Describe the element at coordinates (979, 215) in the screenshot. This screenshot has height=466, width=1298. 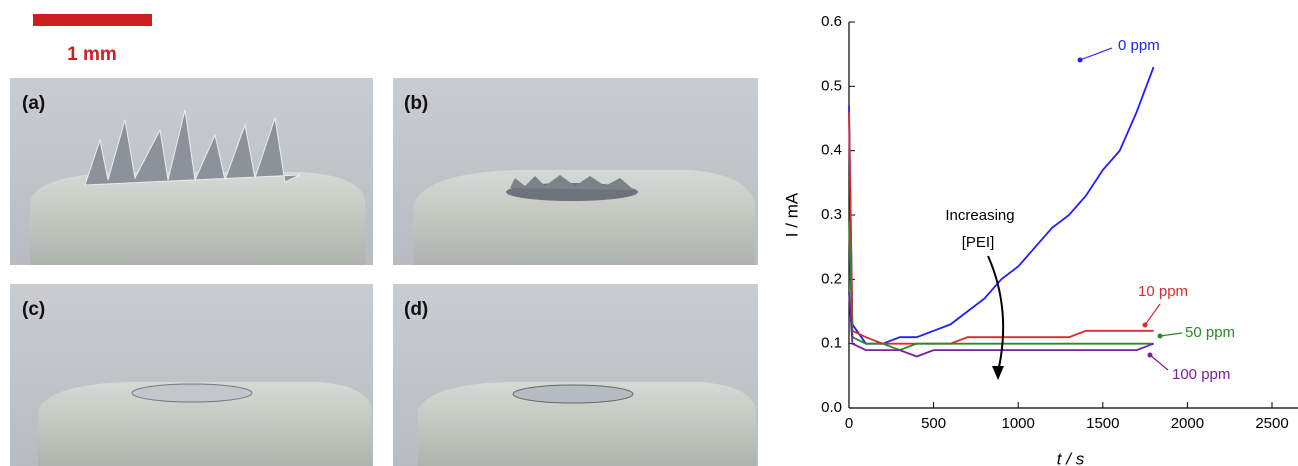
I see `annotation: Increasing` at that location.